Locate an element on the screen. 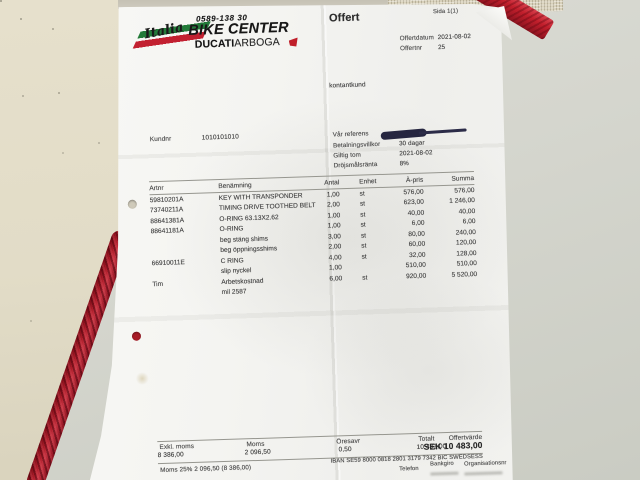  table-cell: mil 2587 is located at coordinates (234, 292).